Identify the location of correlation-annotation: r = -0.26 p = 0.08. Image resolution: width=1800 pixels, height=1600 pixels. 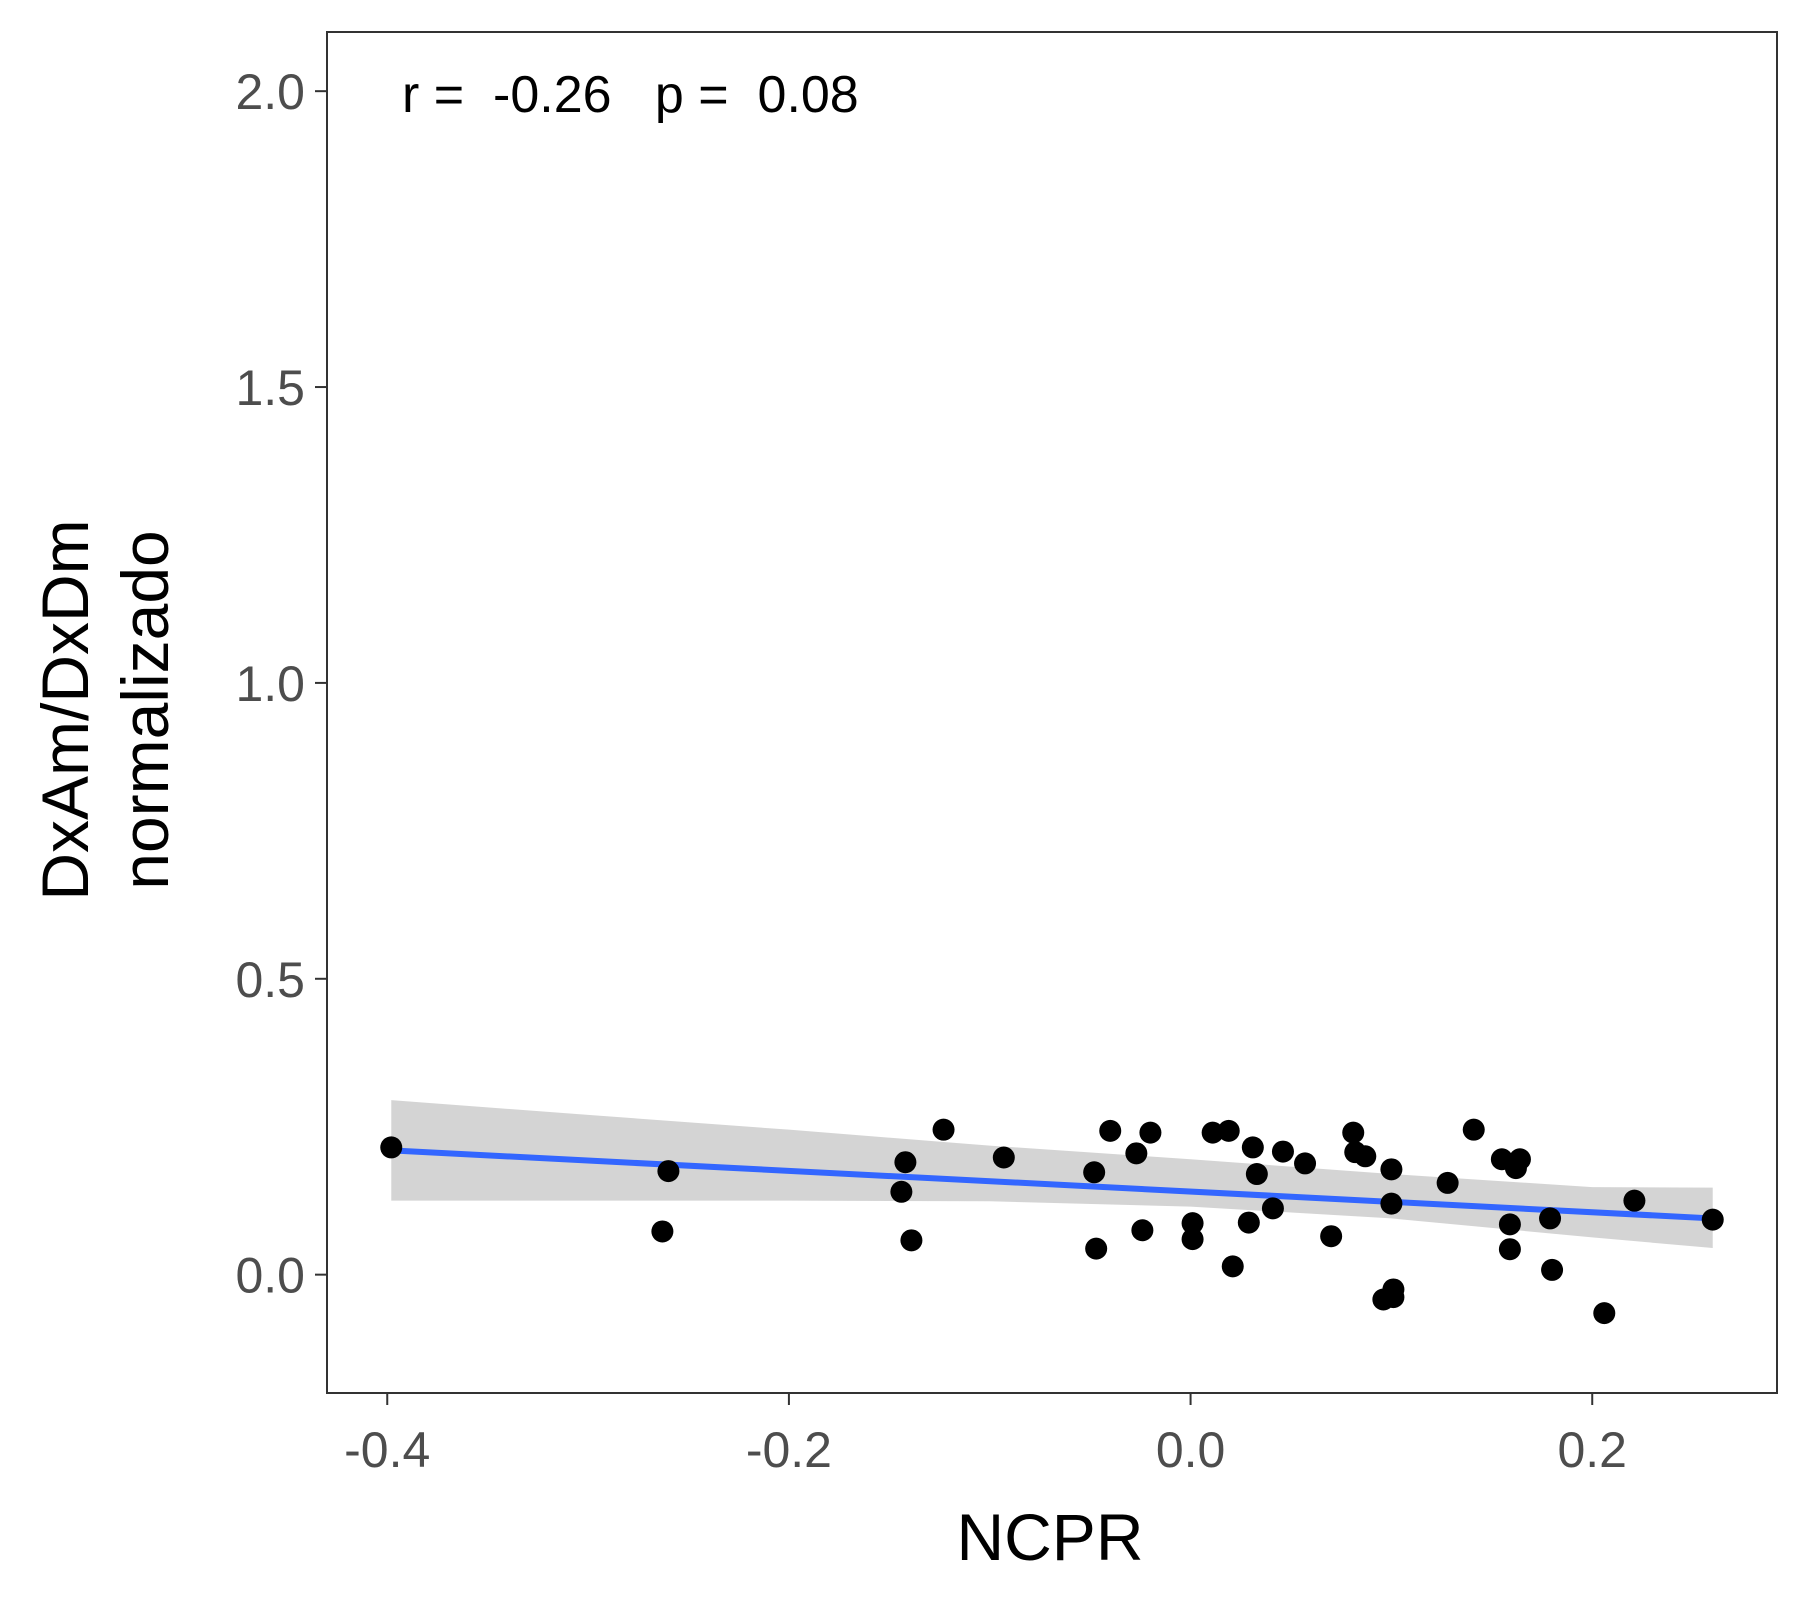
(630, 95).